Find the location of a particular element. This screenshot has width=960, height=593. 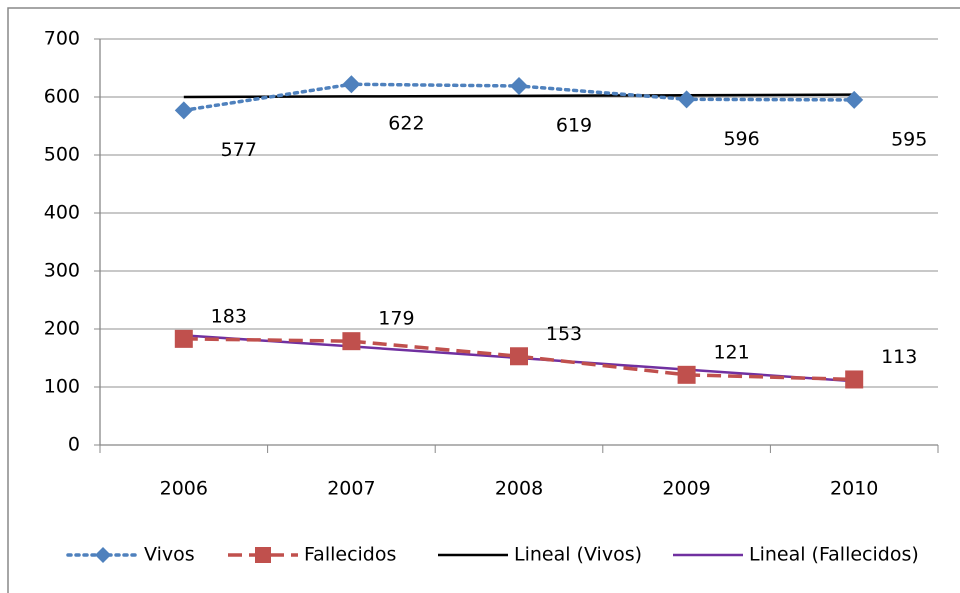

data-label: 183 is located at coordinates (229, 316).